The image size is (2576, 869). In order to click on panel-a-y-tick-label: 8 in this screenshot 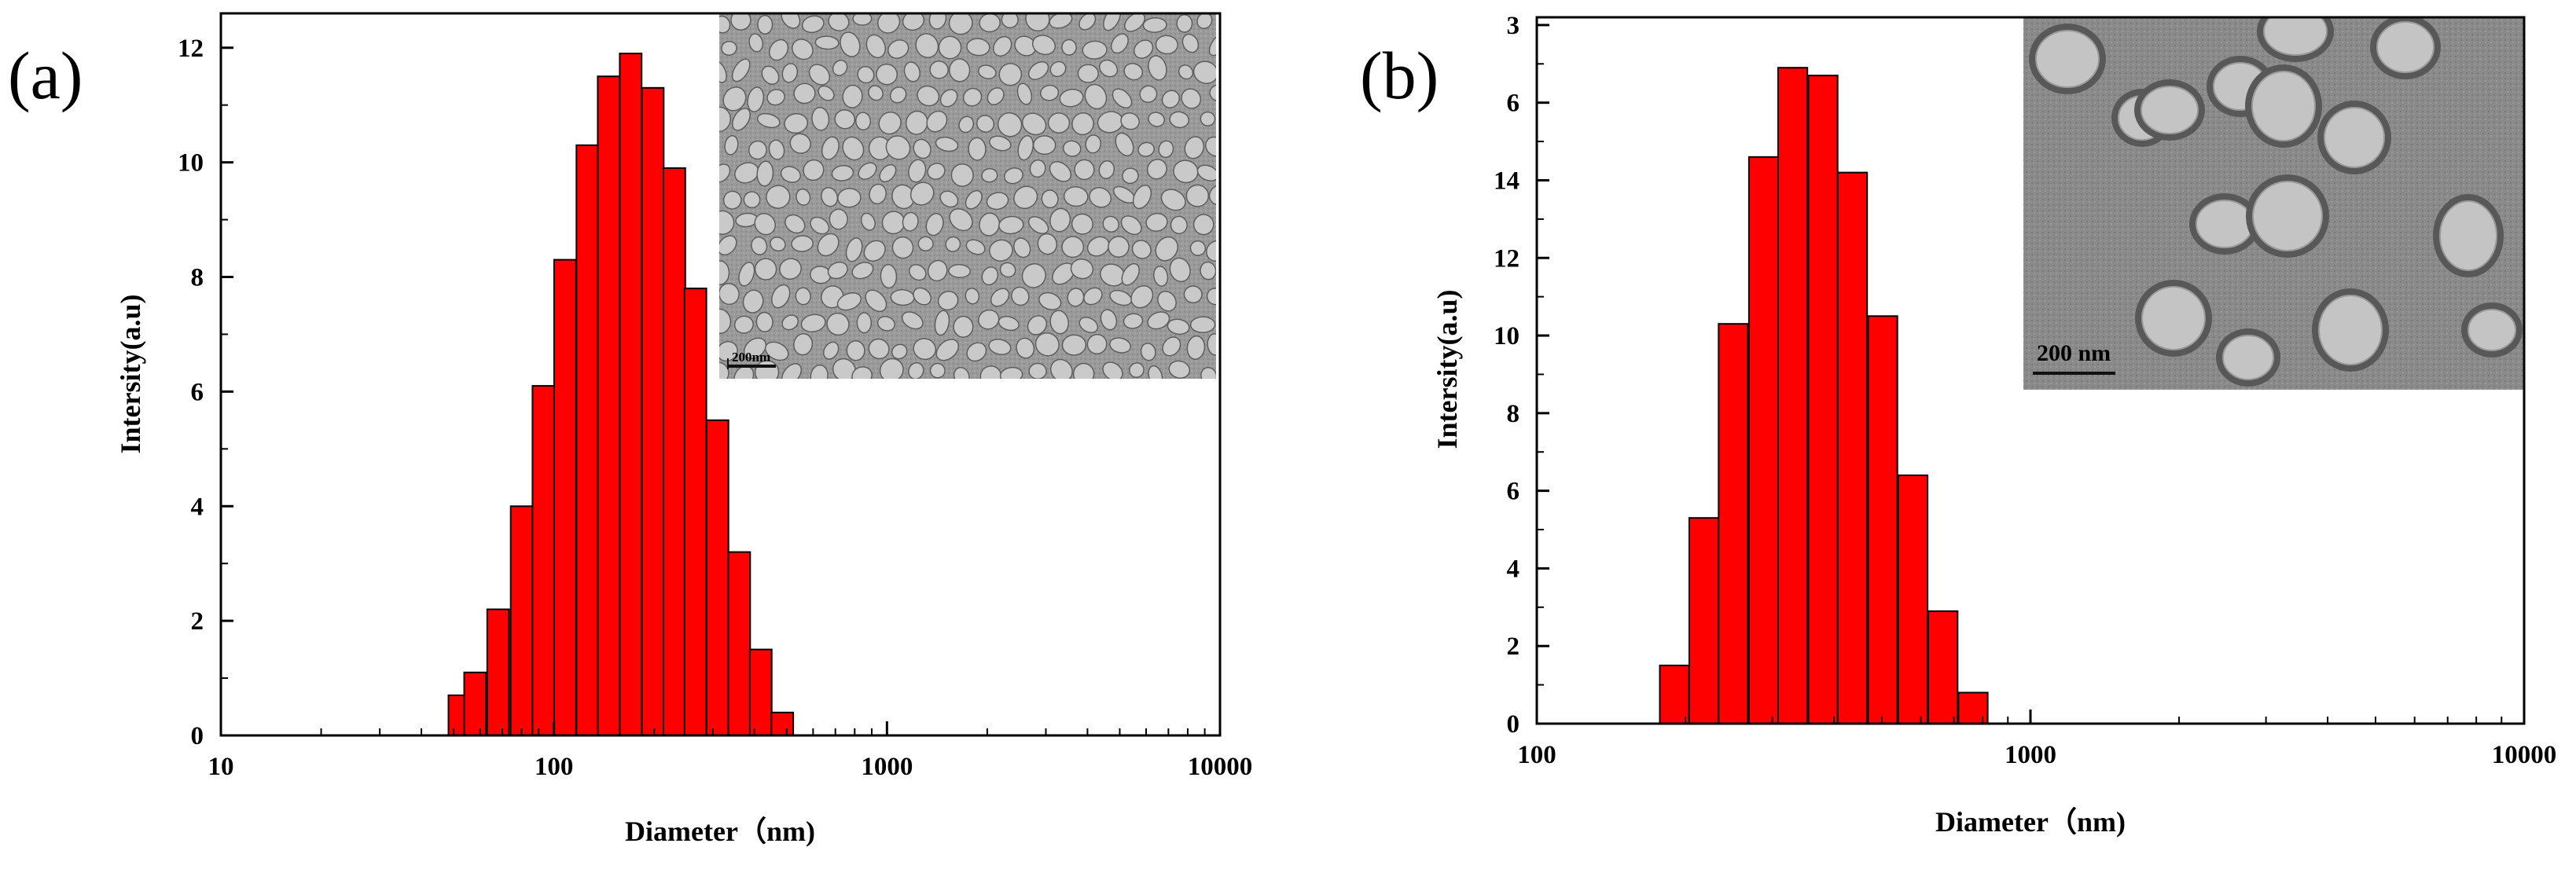, I will do `click(197, 278)`.